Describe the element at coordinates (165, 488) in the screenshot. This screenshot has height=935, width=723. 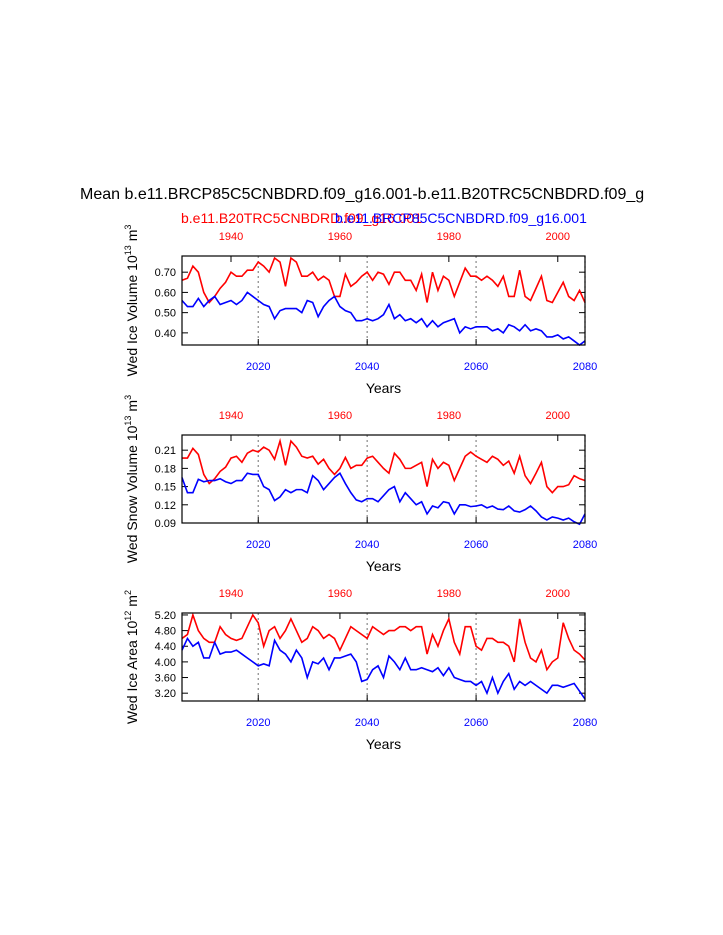
I see `y-tick-label: 0.15` at that location.